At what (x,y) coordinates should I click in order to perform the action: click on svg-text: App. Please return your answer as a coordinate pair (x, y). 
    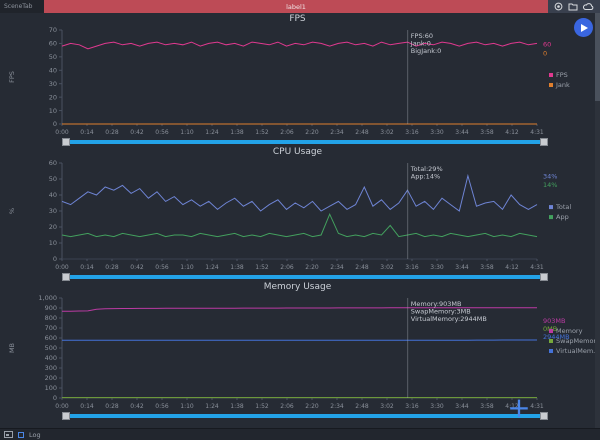
    Looking at the image, I should click on (562, 217).